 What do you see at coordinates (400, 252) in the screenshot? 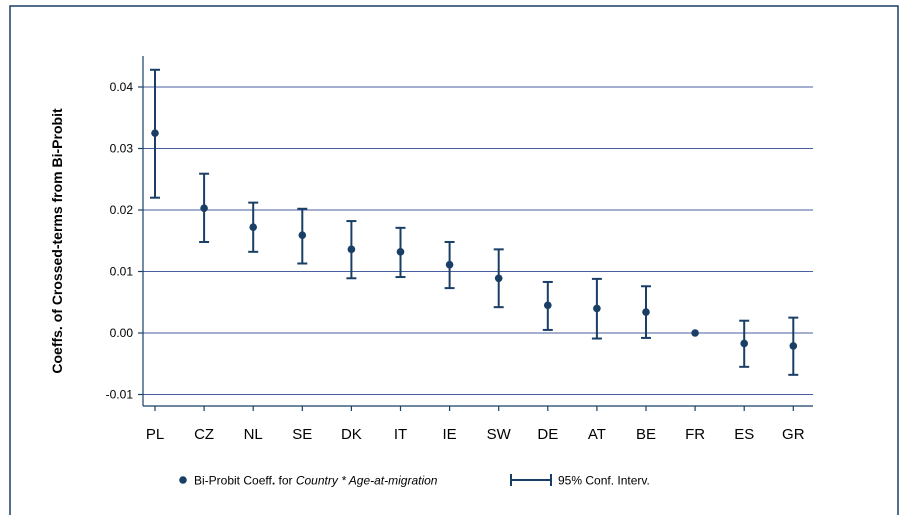
I see `point-it` at bounding box center [400, 252].